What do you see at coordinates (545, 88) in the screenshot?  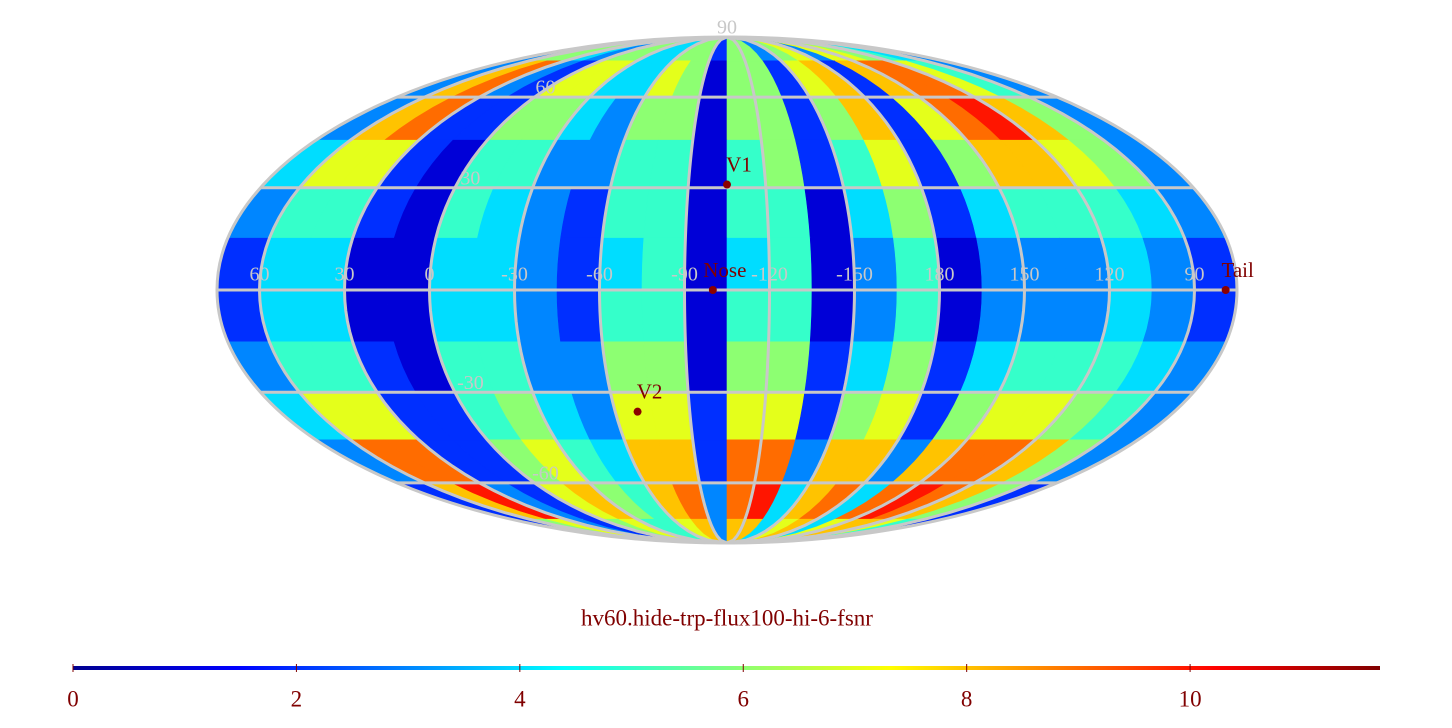 I see `lat-label: 60` at bounding box center [545, 88].